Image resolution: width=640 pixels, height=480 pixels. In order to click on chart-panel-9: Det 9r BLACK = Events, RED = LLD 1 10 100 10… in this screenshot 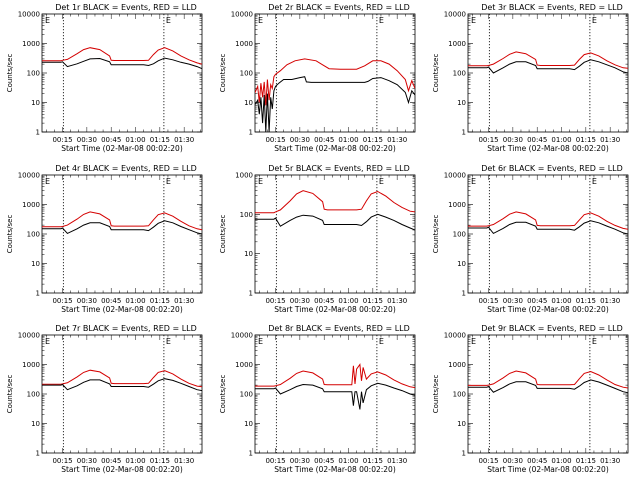, I will do `click(530, 399)`.